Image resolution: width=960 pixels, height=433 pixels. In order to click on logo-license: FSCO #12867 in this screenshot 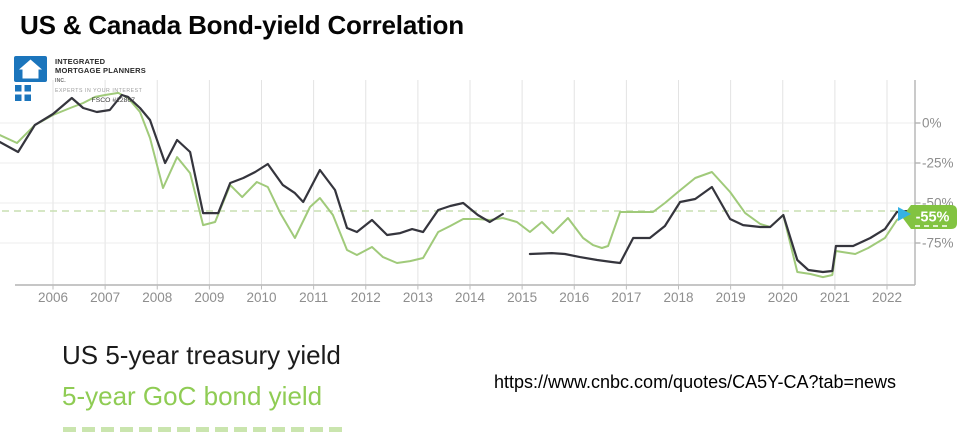, I will do `click(113, 100)`.